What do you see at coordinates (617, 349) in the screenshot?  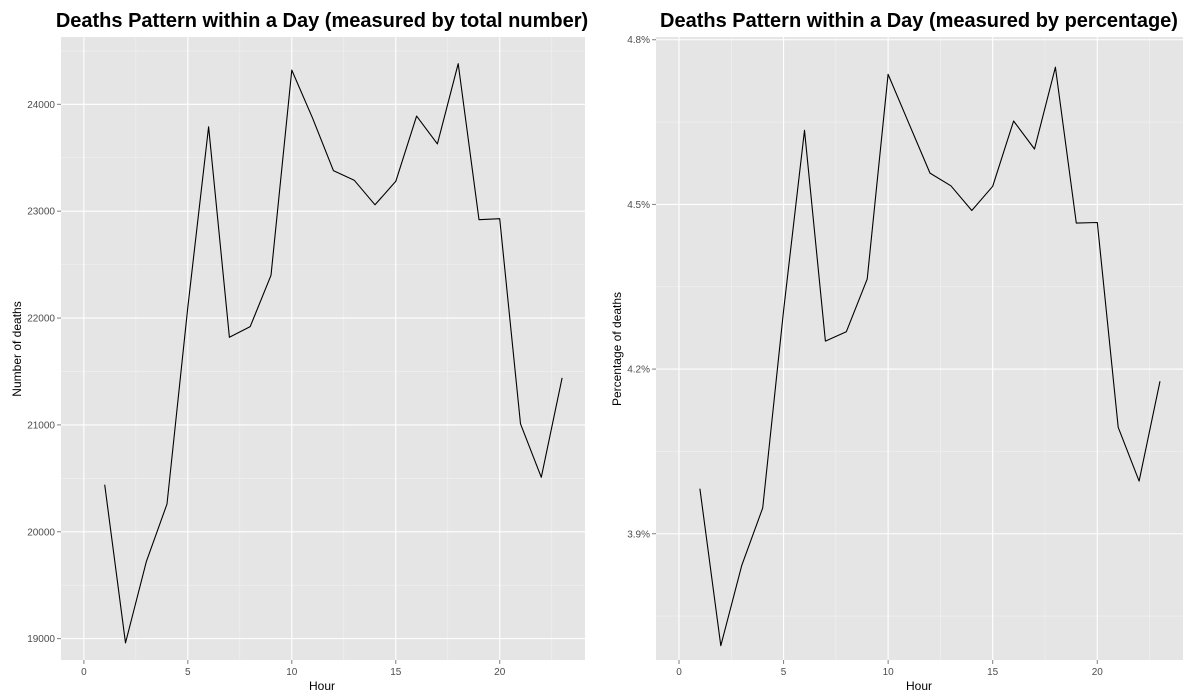 I see `y-axis-label: Percentage of deaths` at bounding box center [617, 349].